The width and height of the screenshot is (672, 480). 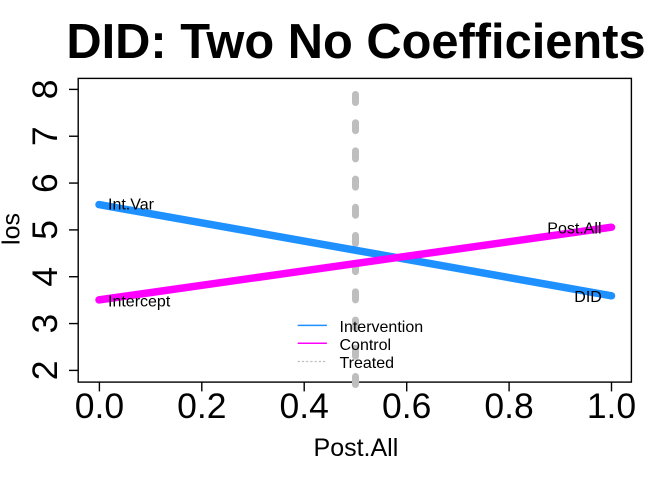 I want to click on svg-text: Intercept, so click(x=139, y=302).